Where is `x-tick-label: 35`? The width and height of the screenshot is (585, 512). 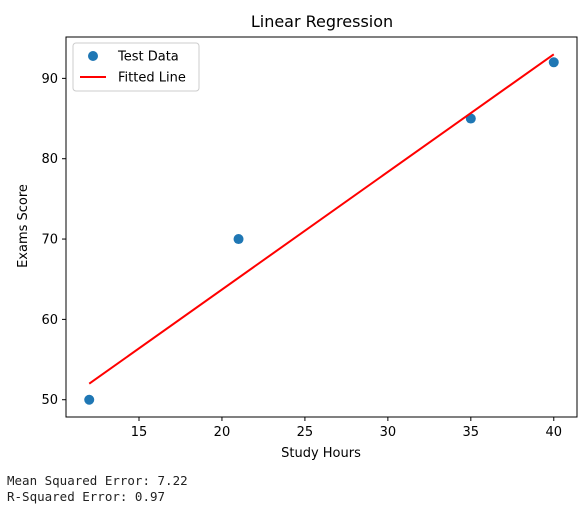
x-tick-label: 35 is located at coordinates (471, 432).